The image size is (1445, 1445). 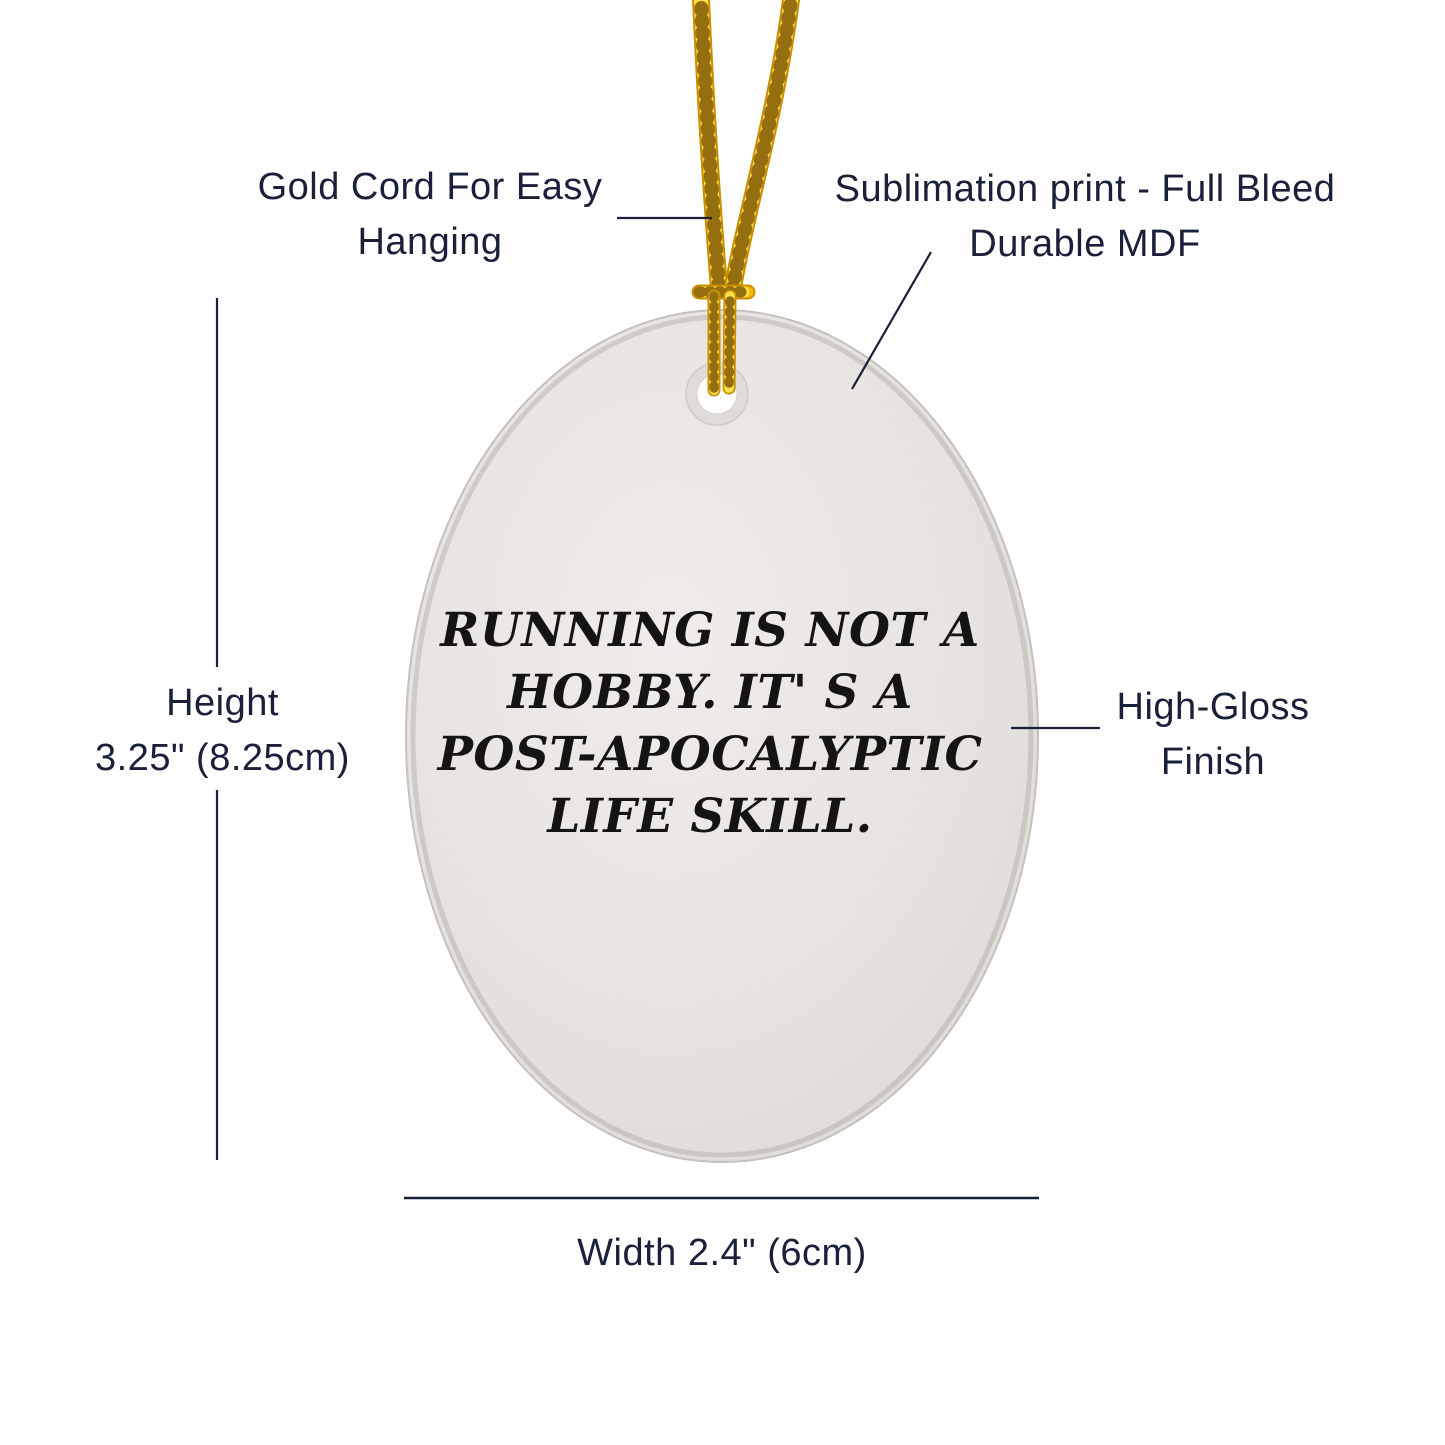 What do you see at coordinates (430, 187) in the screenshot?
I see `cord-callout-line1: Gold Cord For Easy` at bounding box center [430, 187].